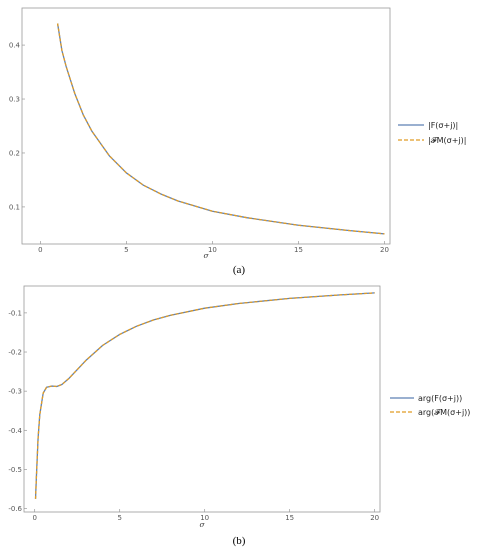 This screenshot has width=478, height=550. Describe the element at coordinates (15, 392) in the screenshot. I see `y-tick-label-b-3: -0.3` at that location.